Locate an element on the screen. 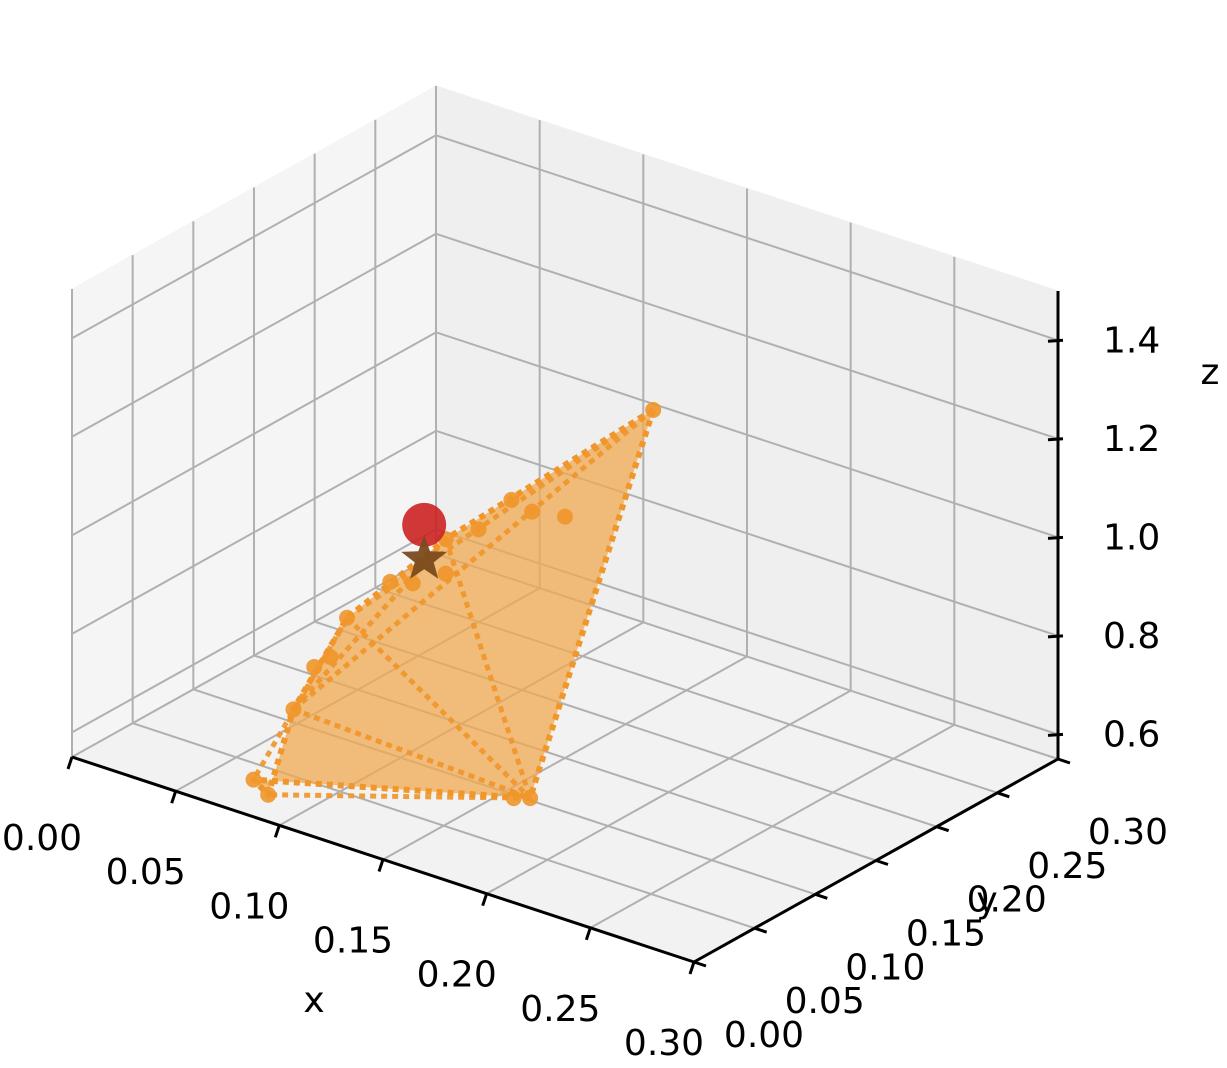 The height and width of the screenshot is (1068, 1227). z-tick-label: 0.8 is located at coordinates (1131, 636).